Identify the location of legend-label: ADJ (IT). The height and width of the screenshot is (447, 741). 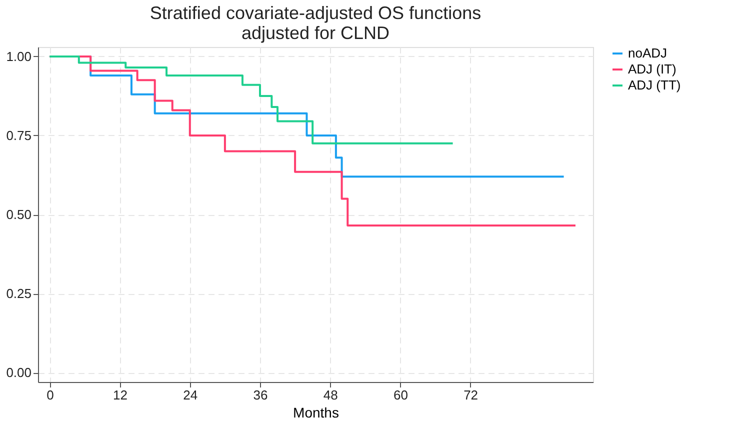
(652, 69).